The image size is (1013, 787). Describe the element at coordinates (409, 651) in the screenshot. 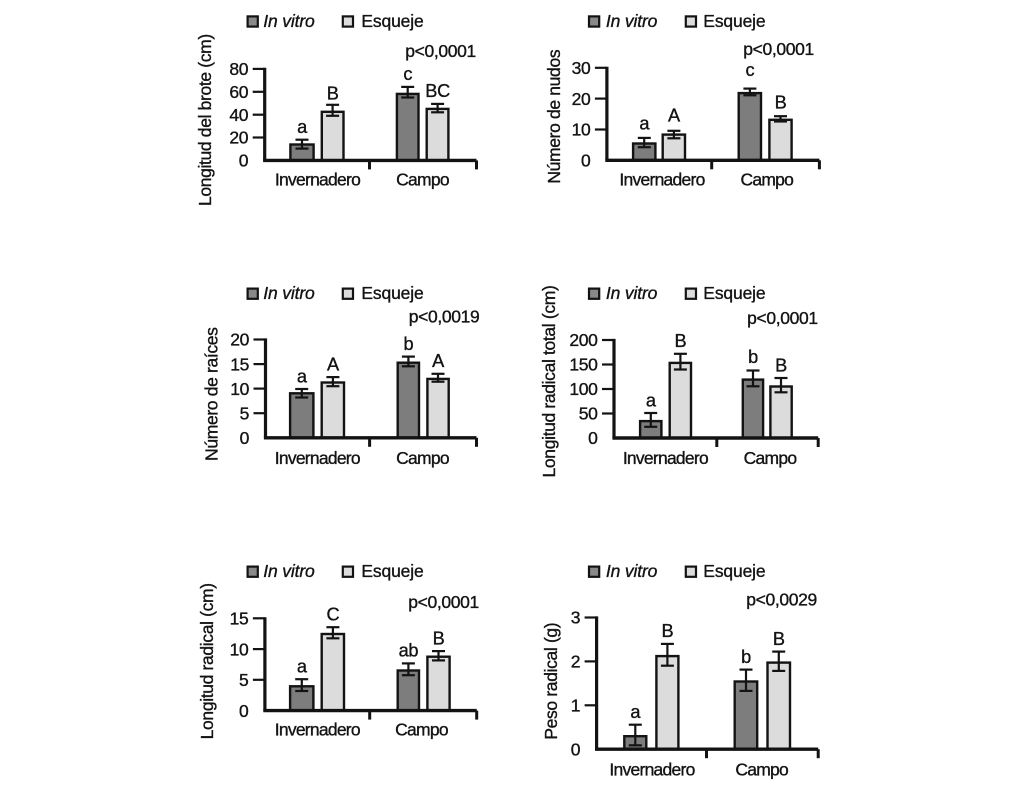

I see `svg-text: ab` at that location.